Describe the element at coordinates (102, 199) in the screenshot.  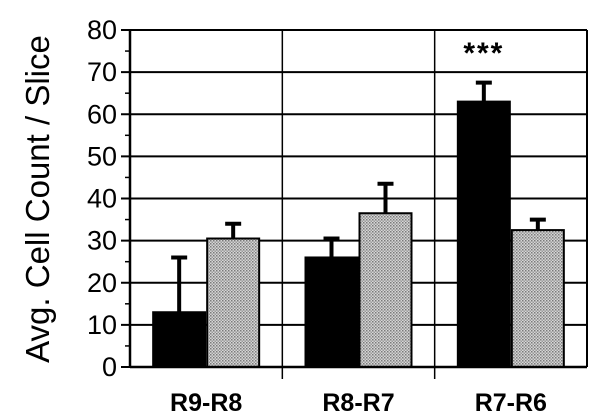
I see `y-tick-label: 40` at that location.